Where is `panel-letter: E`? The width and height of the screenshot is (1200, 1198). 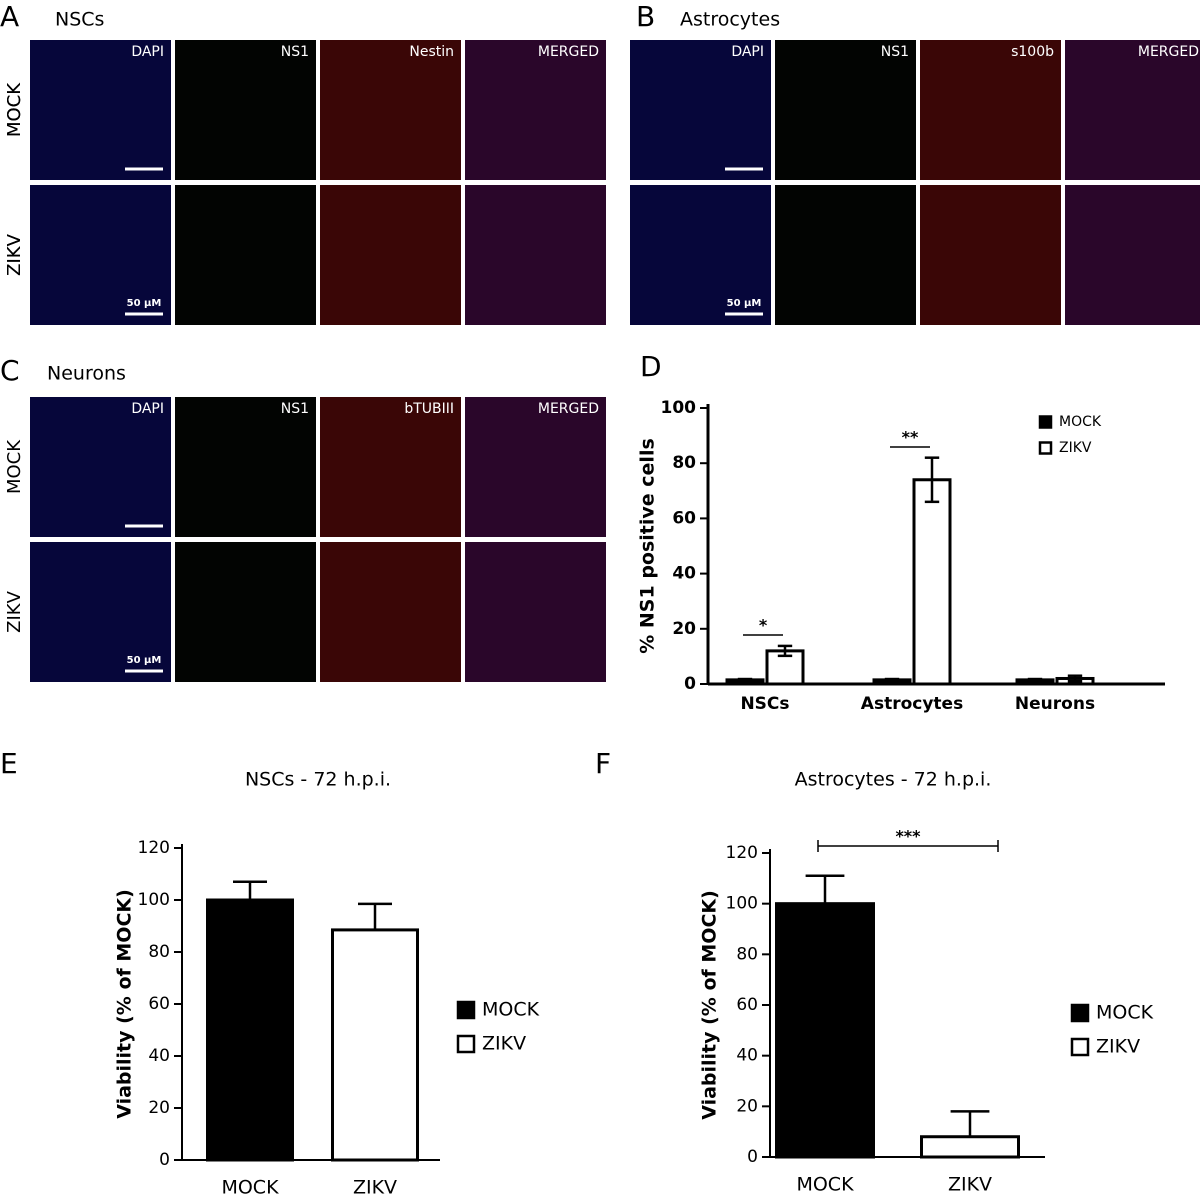 panel-letter: E is located at coordinates (9, 763).